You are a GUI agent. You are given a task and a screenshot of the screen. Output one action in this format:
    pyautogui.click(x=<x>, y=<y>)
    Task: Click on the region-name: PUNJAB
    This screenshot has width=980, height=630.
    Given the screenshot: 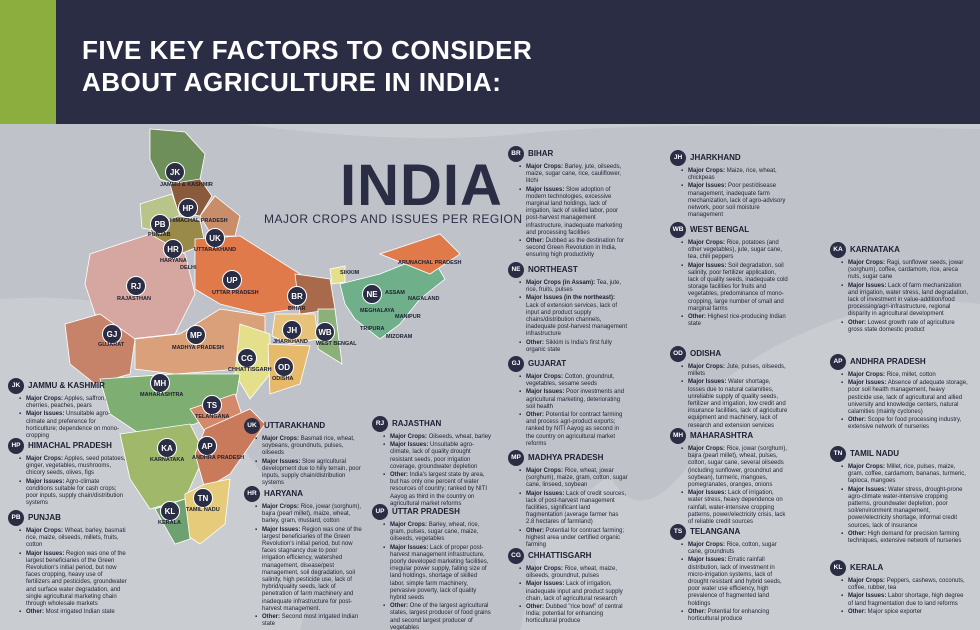 What is the action you would take?
    pyautogui.click(x=44, y=518)
    